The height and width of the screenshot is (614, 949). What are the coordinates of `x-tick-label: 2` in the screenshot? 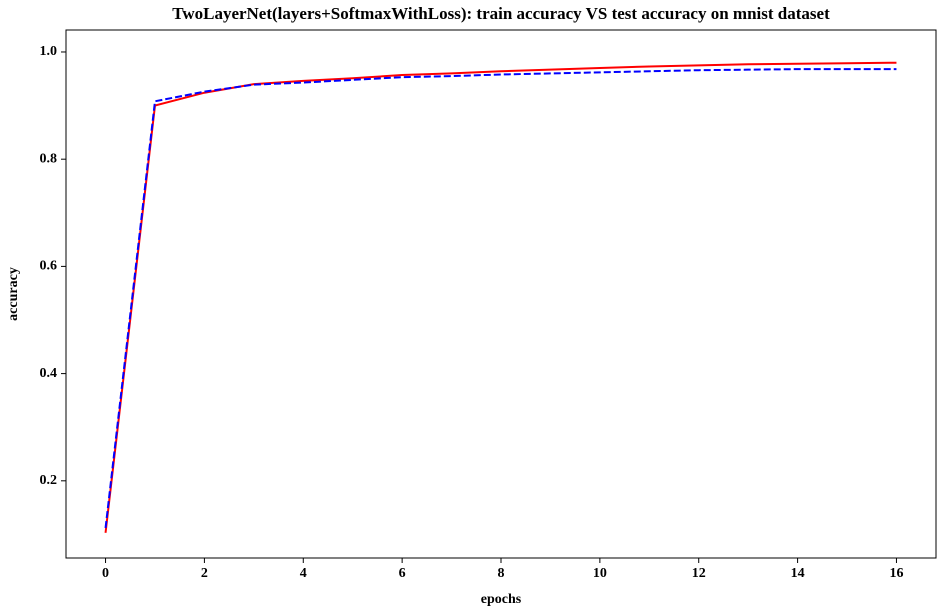 It's located at (204, 573).